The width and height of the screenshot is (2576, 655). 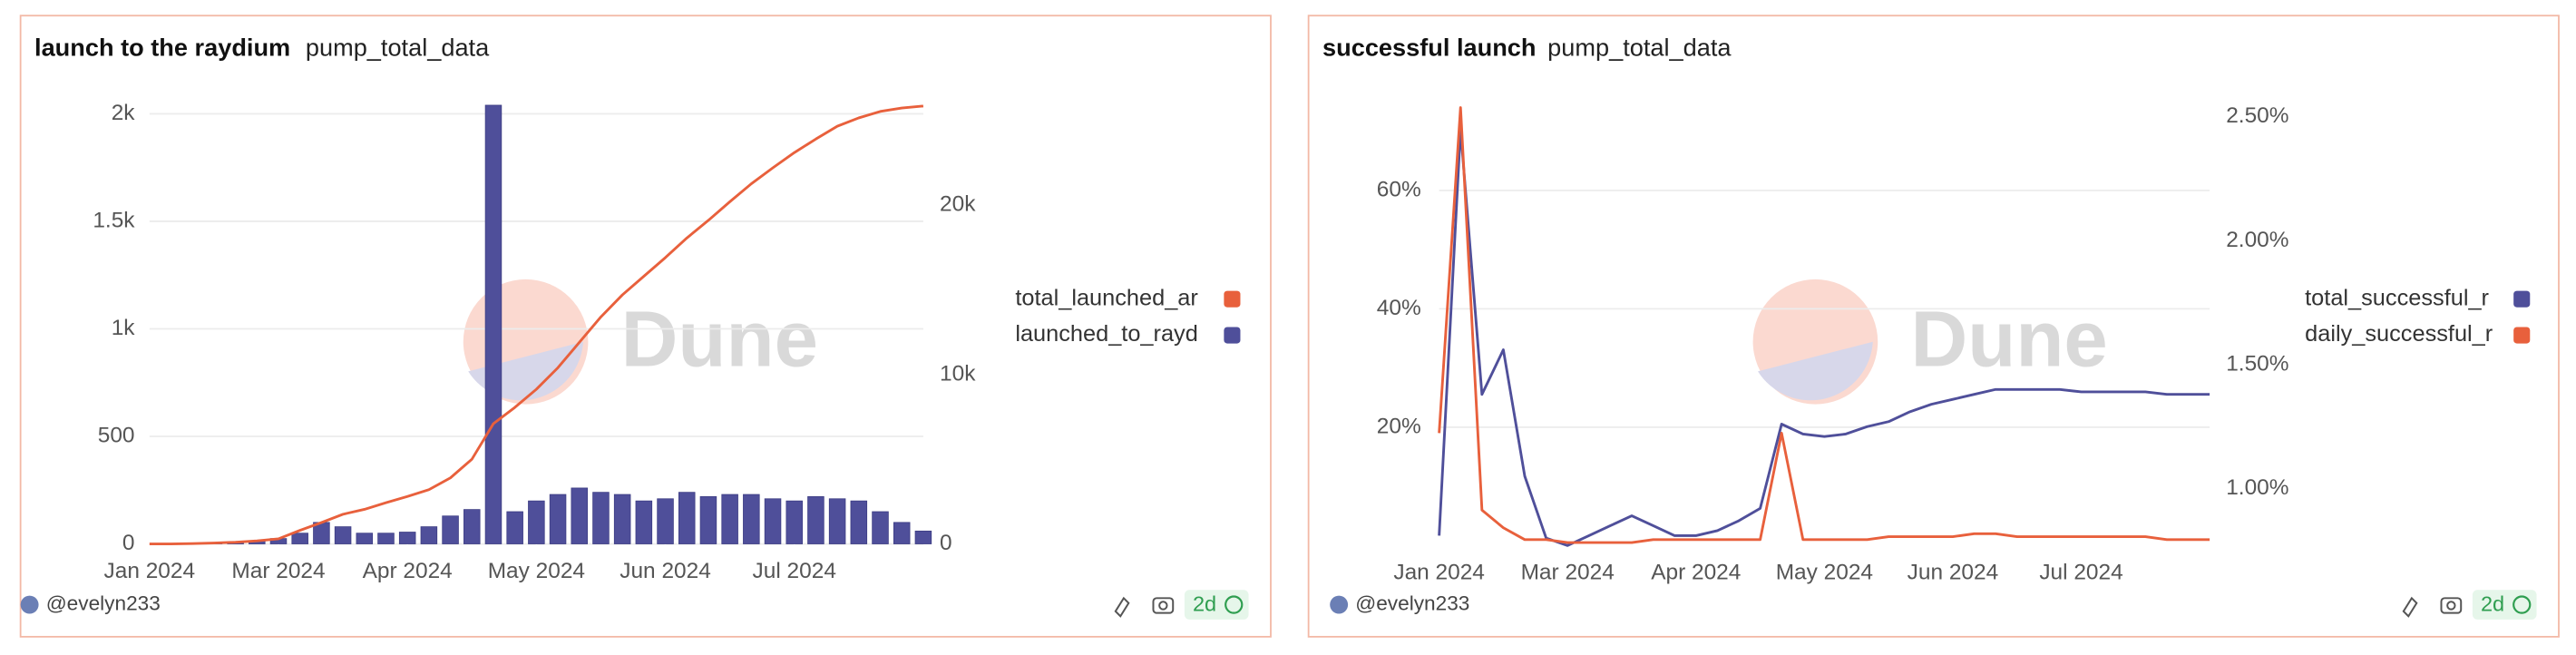 What do you see at coordinates (2257, 487) in the screenshot?
I see `y2-tick-label: 1.00%` at bounding box center [2257, 487].